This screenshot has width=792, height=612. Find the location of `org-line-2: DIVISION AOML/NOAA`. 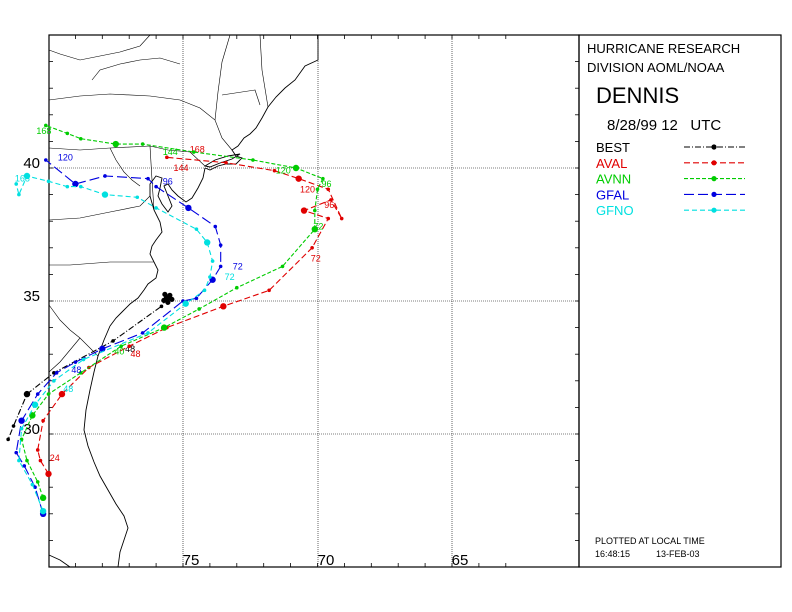

org-line-2: DIVISION AOML/NOAA is located at coordinates (656, 67).